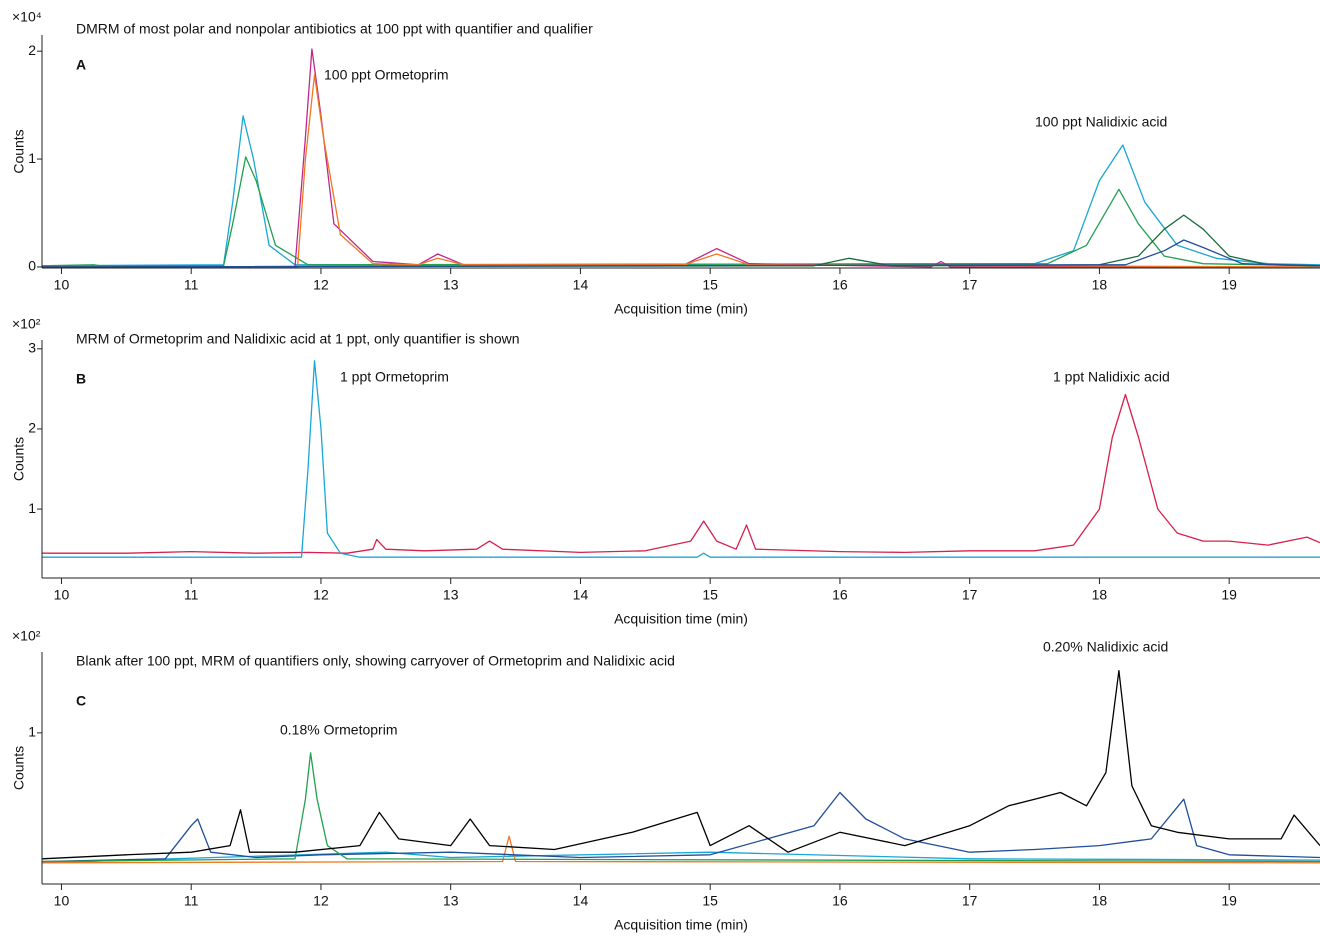 The width and height of the screenshot is (1320, 942). What do you see at coordinates (386, 75) in the screenshot?
I see `annotation: 100 ppt Ormetoprim` at bounding box center [386, 75].